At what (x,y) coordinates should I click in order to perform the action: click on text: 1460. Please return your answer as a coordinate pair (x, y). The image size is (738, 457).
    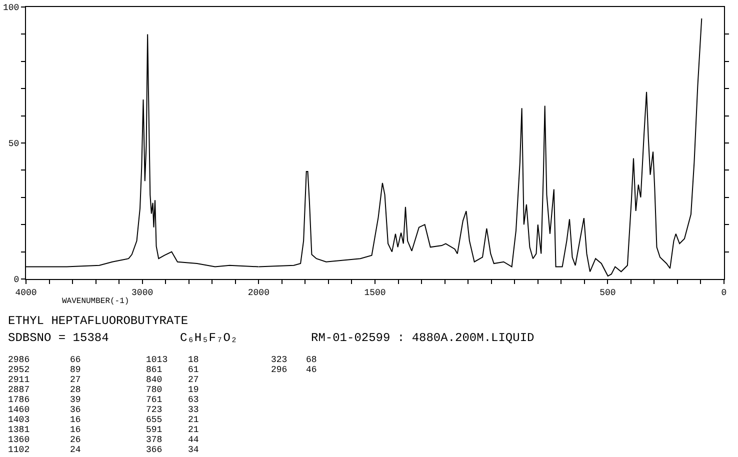
    Looking at the image, I should click on (19, 410).